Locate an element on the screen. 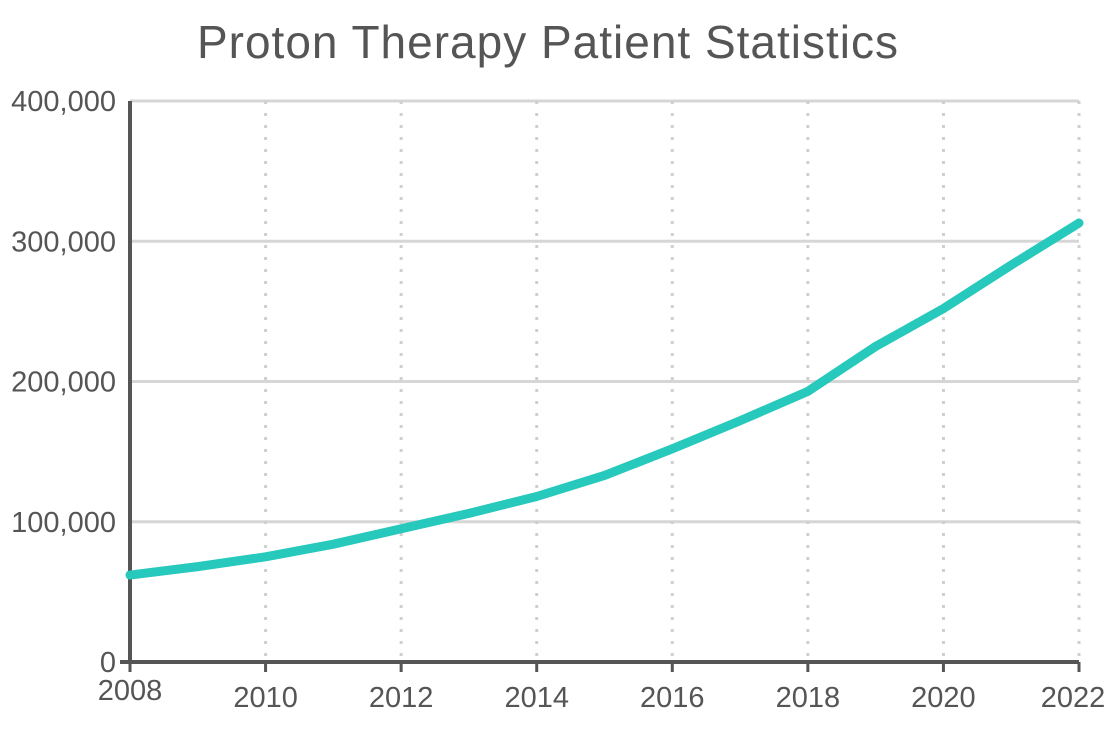  x-axis-ticks: 2008 2010 2012 2014 2016 2018 2020 2022 is located at coordinates (602, 694).